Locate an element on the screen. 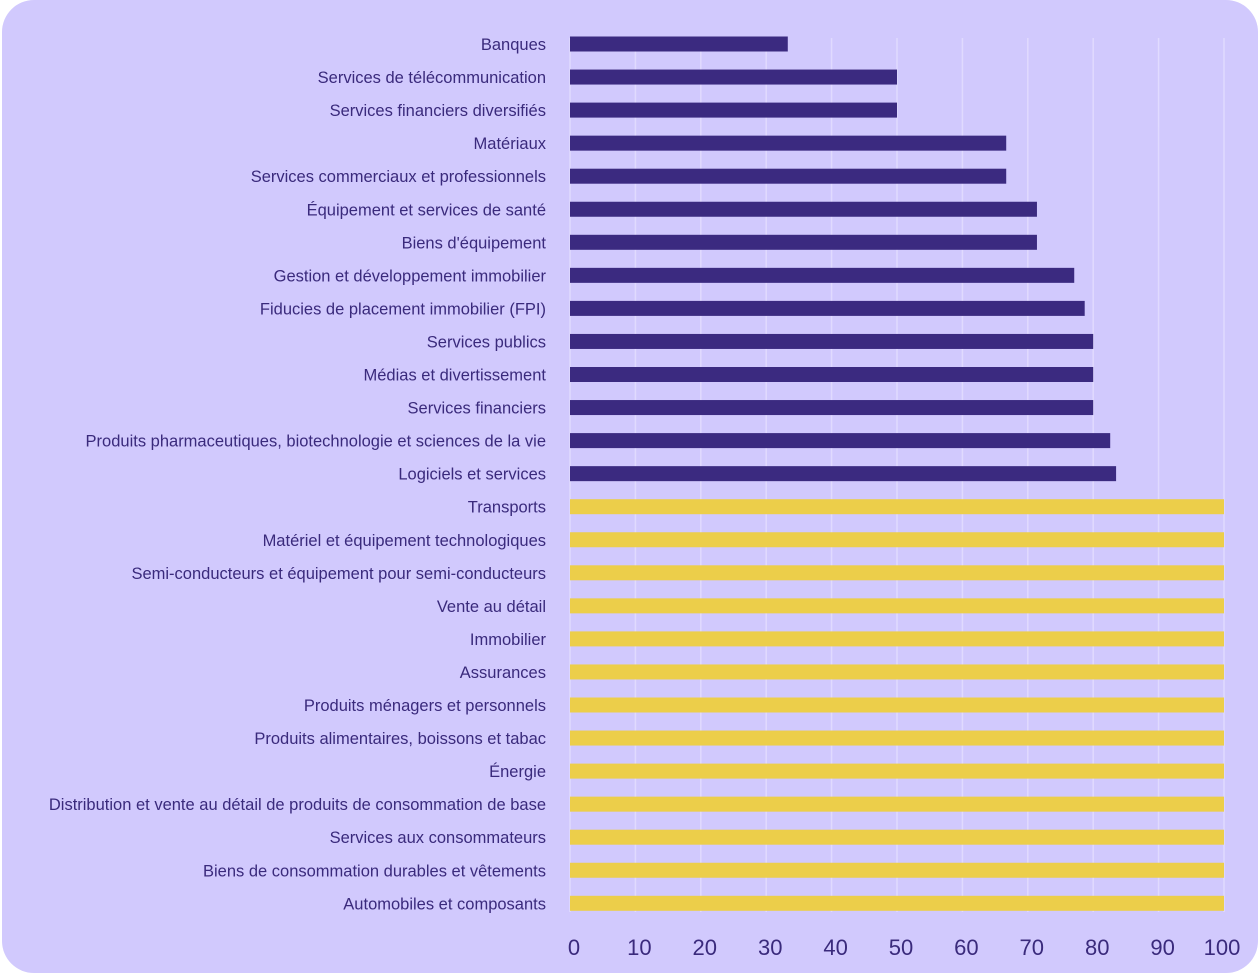 The height and width of the screenshot is (975, 1260). x-tick-label: 40 is located at coordinates (835, 947).